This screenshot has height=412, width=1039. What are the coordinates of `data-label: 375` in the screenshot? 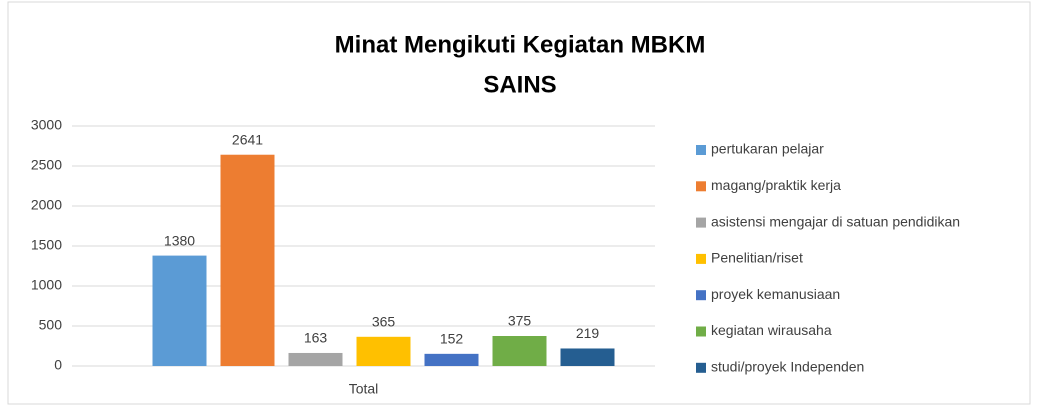 It's located at (520, 321).